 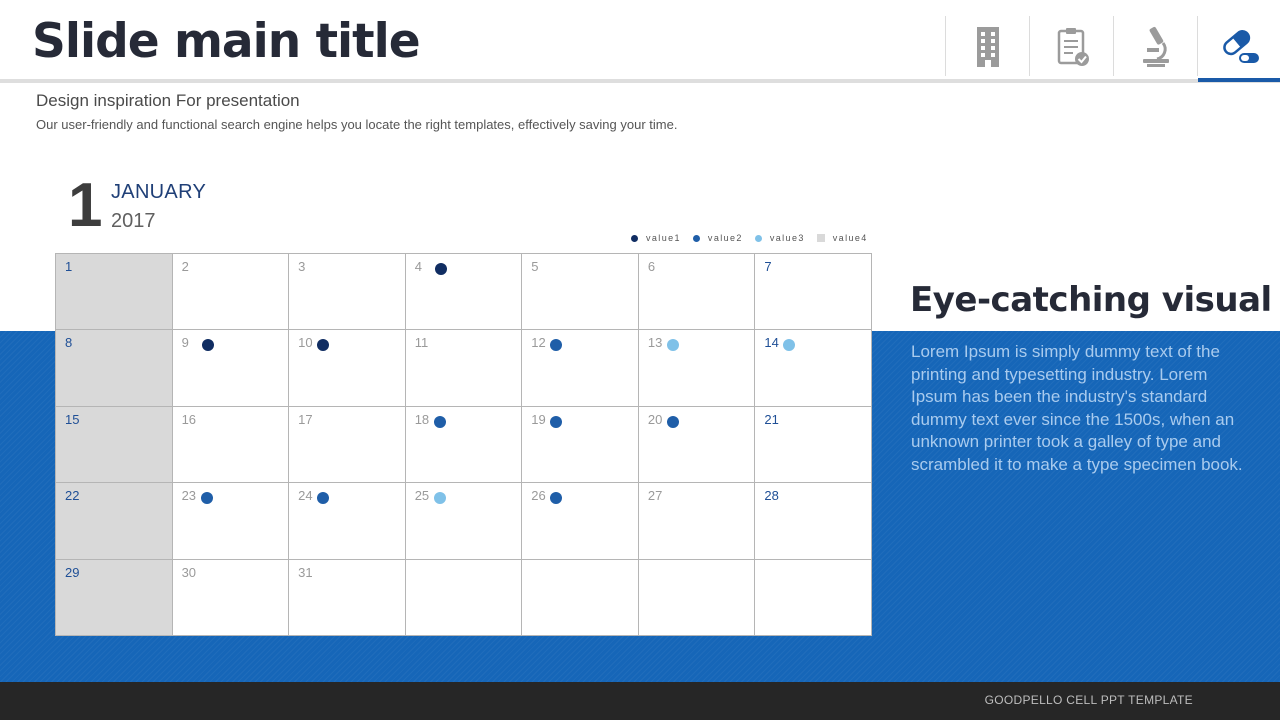 I want to click on legend-label: value1, so click(x=663, y=238).